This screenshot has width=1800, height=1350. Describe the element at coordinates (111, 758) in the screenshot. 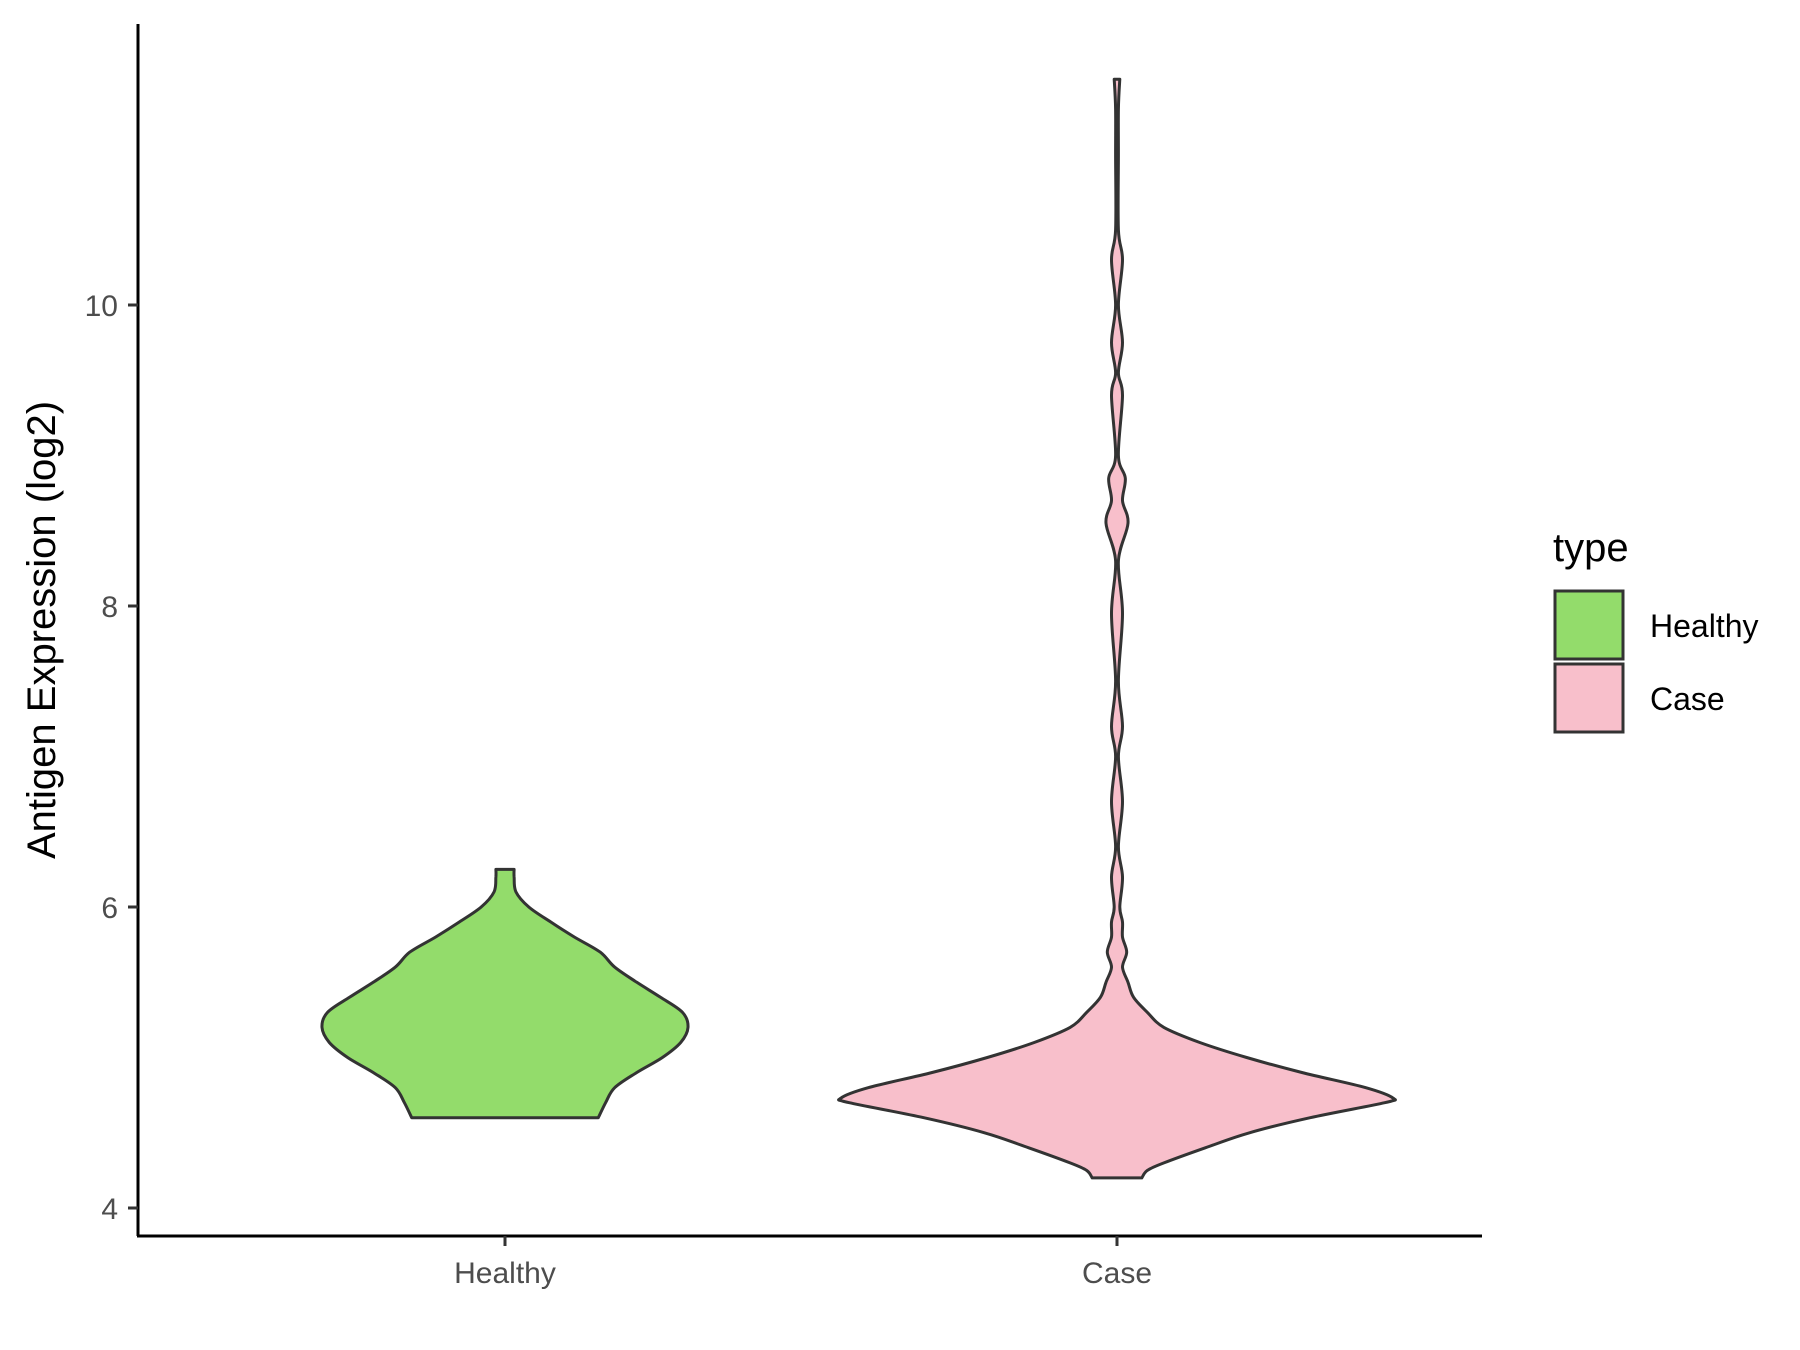

I see `y-axis-ticks: 4 6 8 10` at that location.